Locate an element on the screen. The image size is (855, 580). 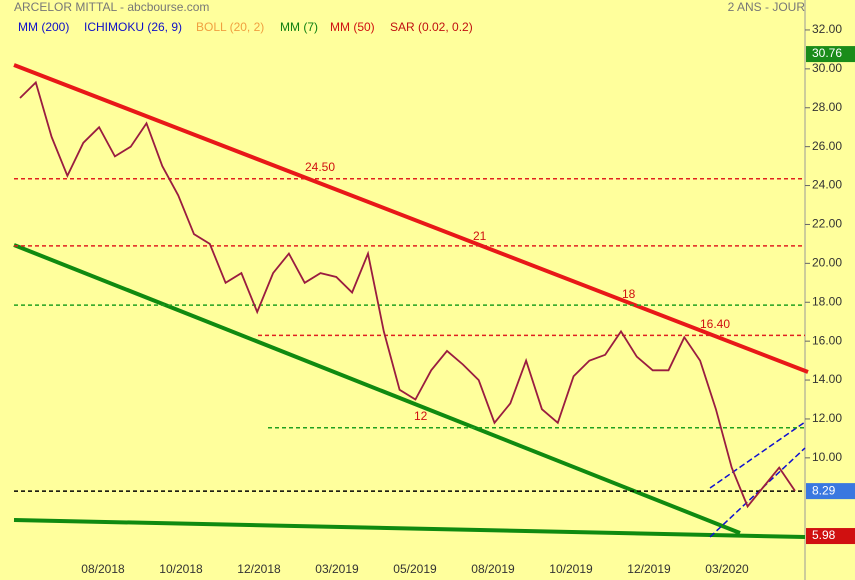
price-tag-label: 8.29 is located at coordinates (824, 490).